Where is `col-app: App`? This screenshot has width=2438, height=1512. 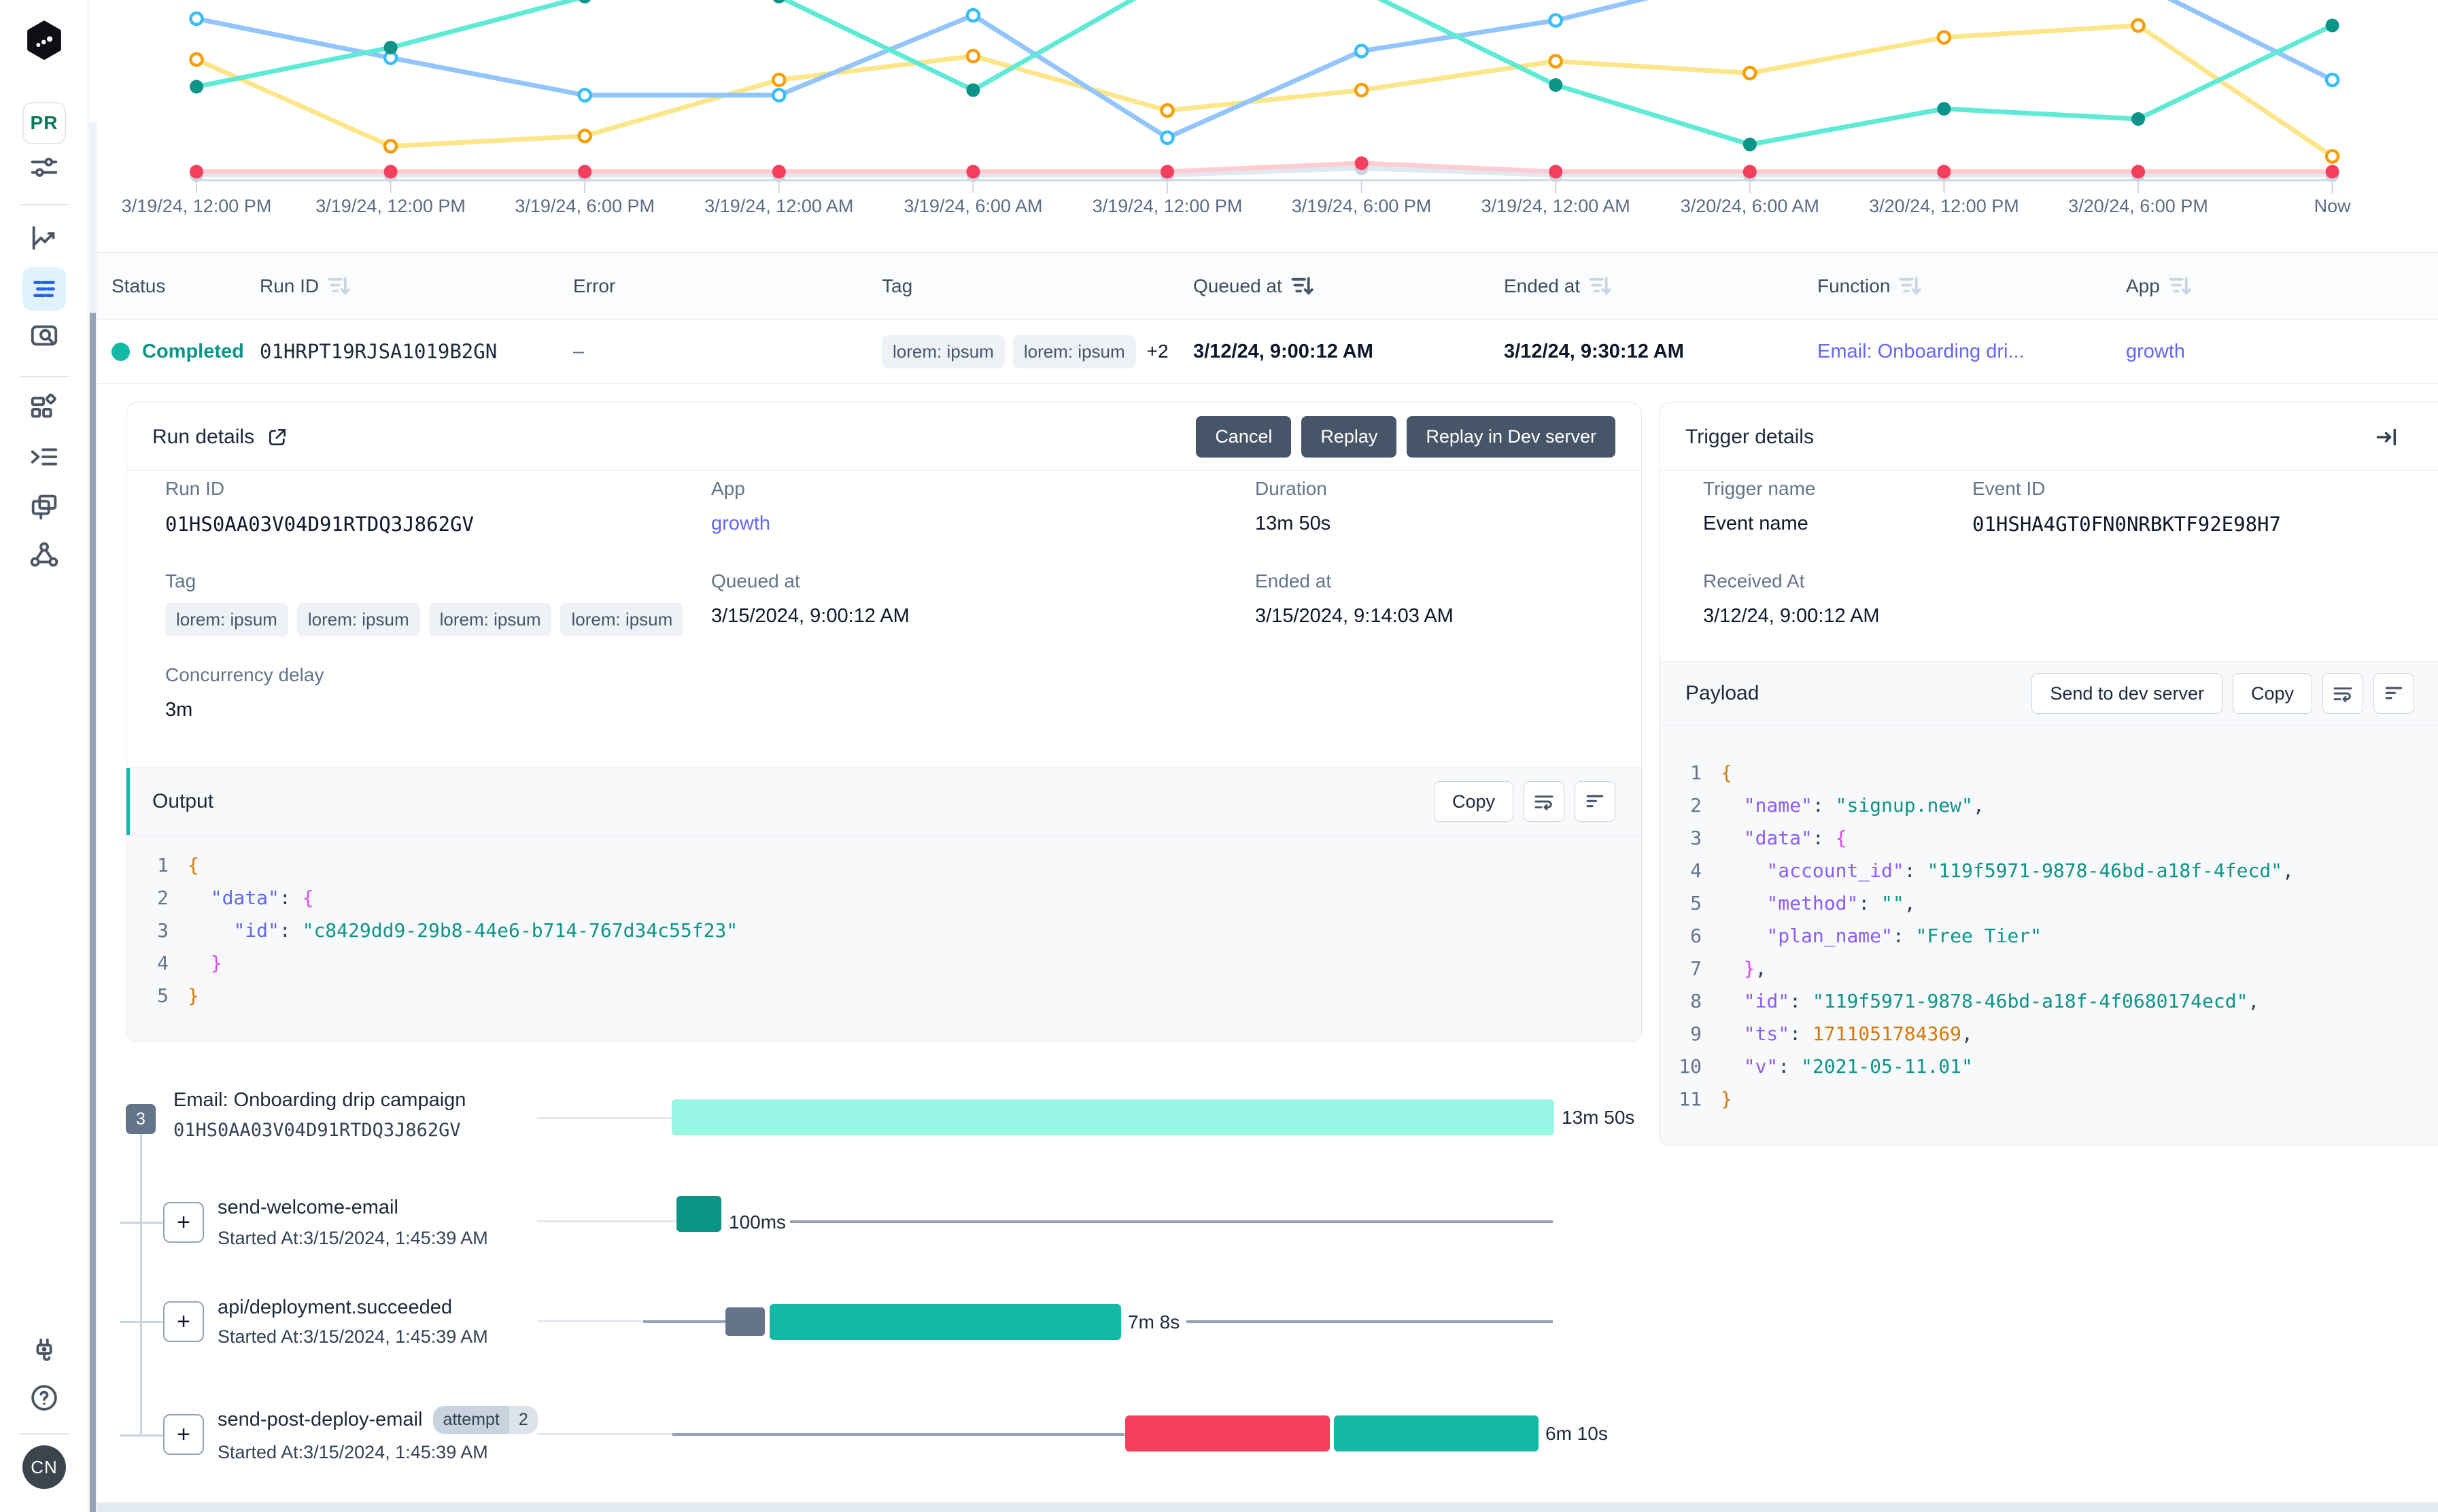 col-app: App is located at coordinates (2282, 286).